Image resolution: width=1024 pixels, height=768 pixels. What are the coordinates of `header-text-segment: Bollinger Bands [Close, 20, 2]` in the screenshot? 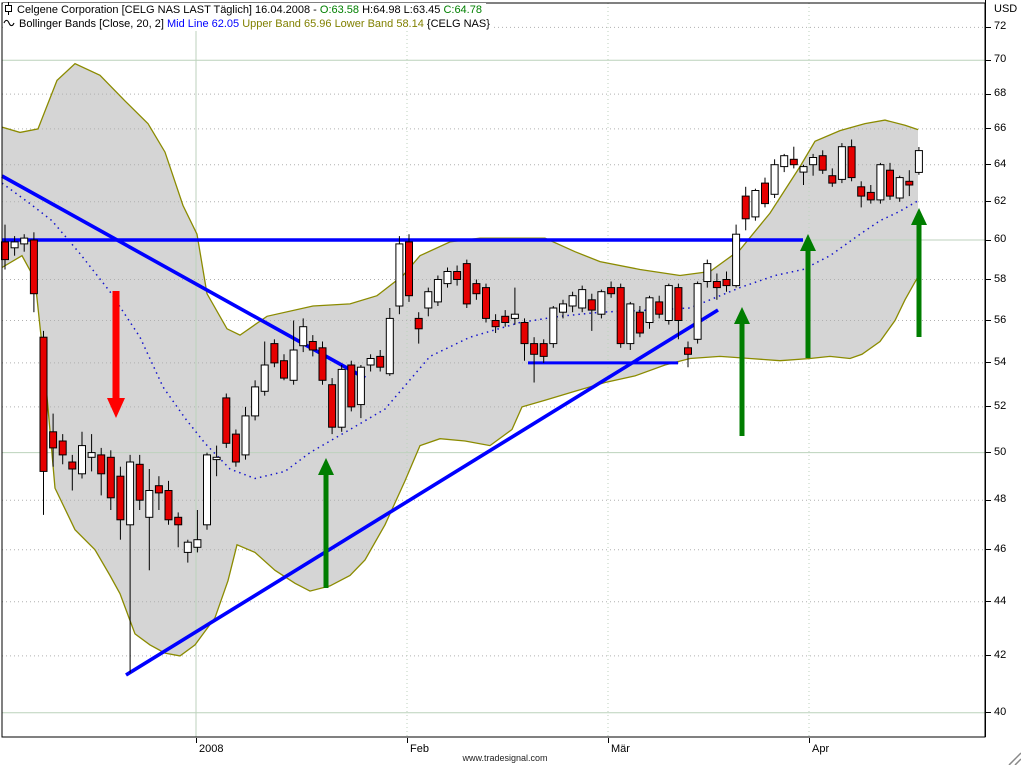 It's located at (93, 24).